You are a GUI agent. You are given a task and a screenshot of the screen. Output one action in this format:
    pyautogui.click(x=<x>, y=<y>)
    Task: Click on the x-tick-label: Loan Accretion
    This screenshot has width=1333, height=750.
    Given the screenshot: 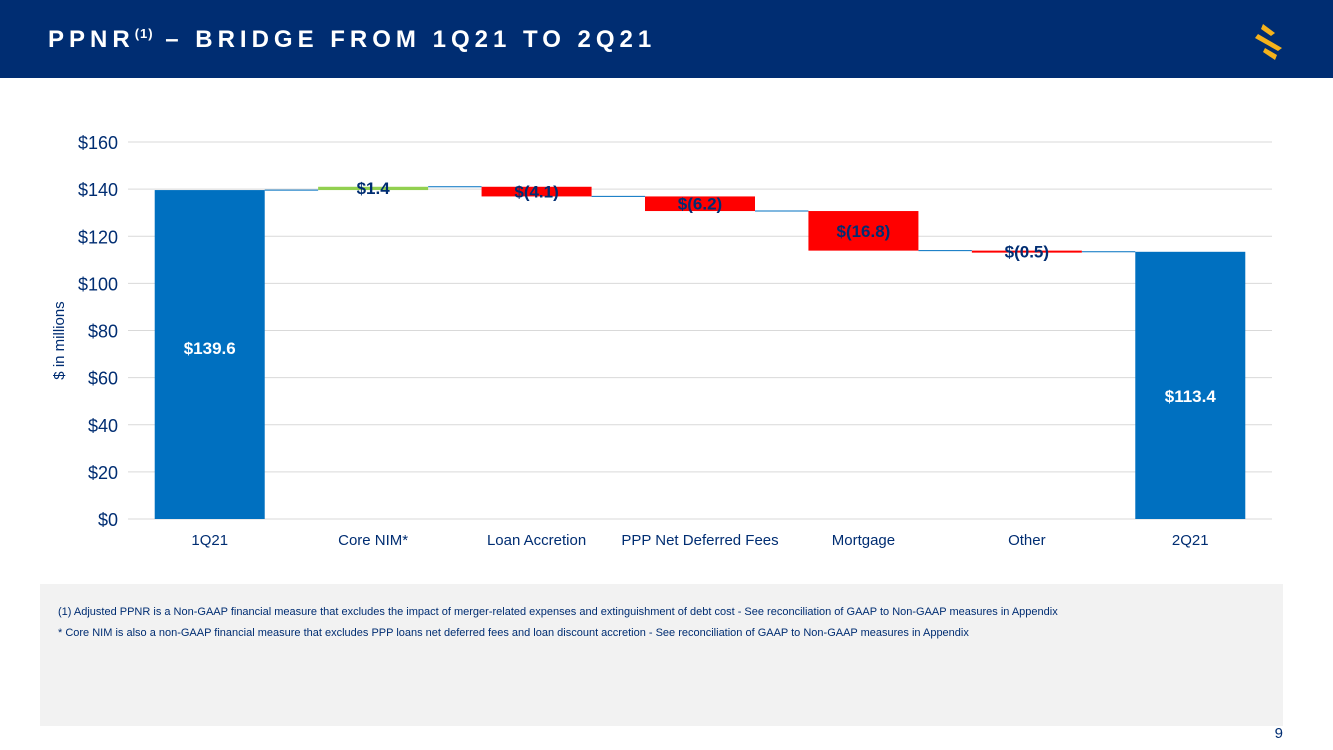 What is the action you would take?
    pyautogui.click(x=536, y=540)
    